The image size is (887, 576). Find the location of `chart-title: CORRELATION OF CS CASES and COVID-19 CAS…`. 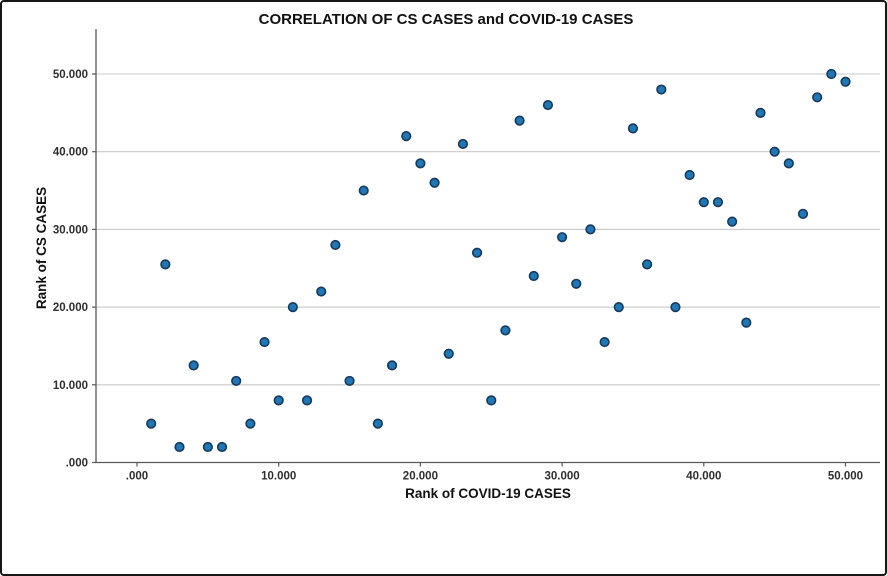

chart-title: CORRELATION OF CS CASES and COVID-19 CAS… is located at coordinates (446, 19).